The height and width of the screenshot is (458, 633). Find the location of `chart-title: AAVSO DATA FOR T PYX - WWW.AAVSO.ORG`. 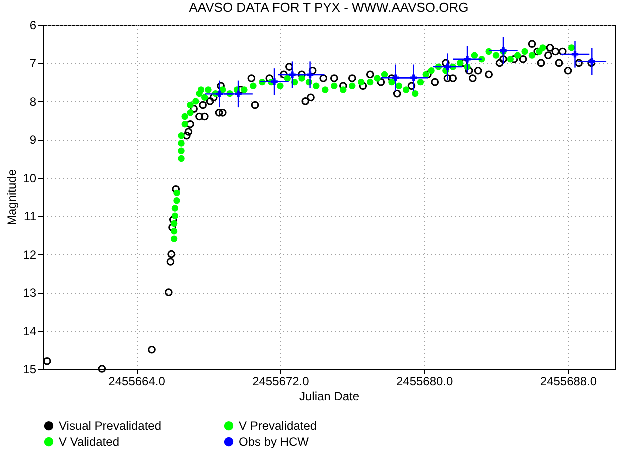

chart-title: AAVSO DATA FOR T PYX - WWW.AAVSO.ORG is located at coordinates (329, 7).